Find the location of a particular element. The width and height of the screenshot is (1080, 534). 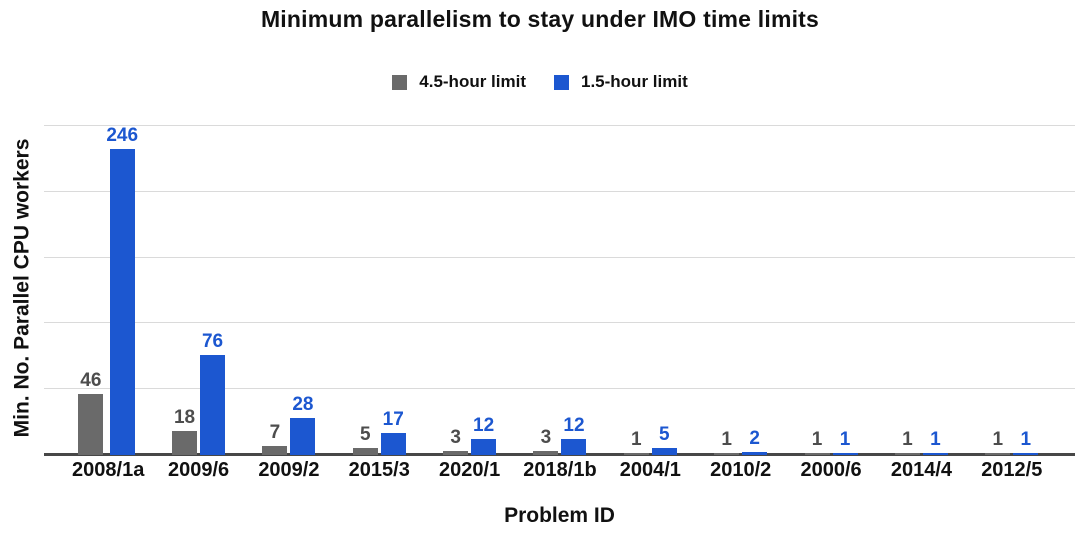

bar-4.5-hour limit-2012/5 is located at coordinates (998, 454).